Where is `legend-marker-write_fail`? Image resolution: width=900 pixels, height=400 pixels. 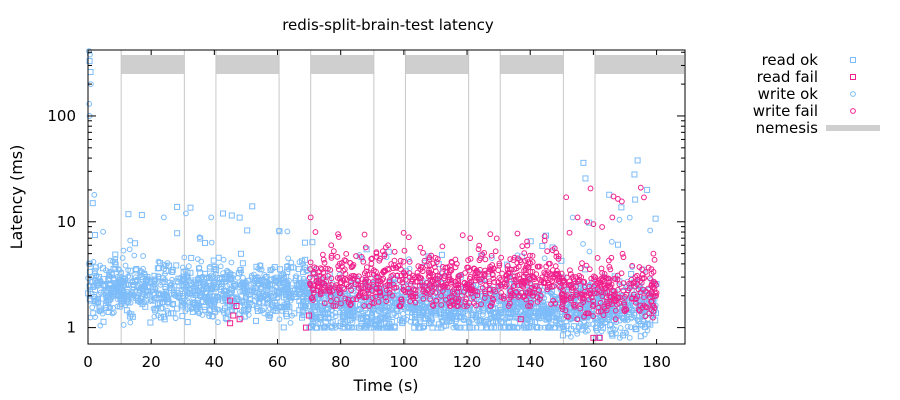 legend-marker-write_fail is located at coordinates (853, 111).